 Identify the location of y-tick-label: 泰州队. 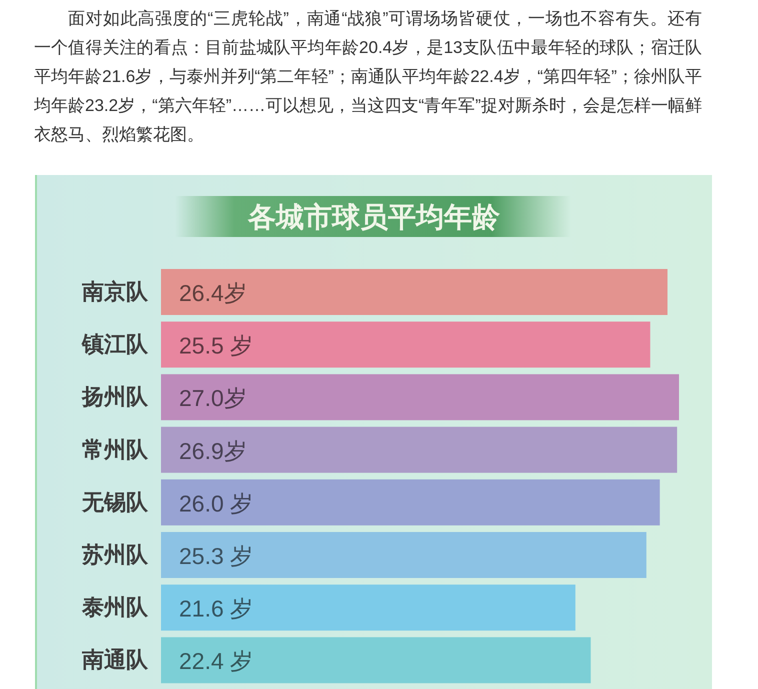
(115, 607).